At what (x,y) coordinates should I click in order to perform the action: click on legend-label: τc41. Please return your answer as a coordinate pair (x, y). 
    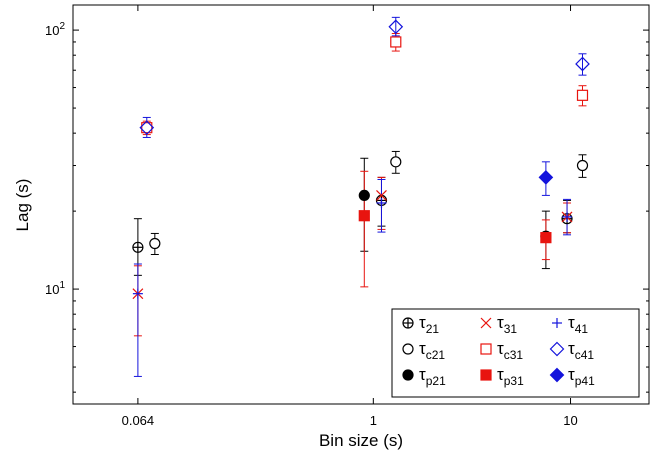
    Looking at the image, I should click on (581, 350).